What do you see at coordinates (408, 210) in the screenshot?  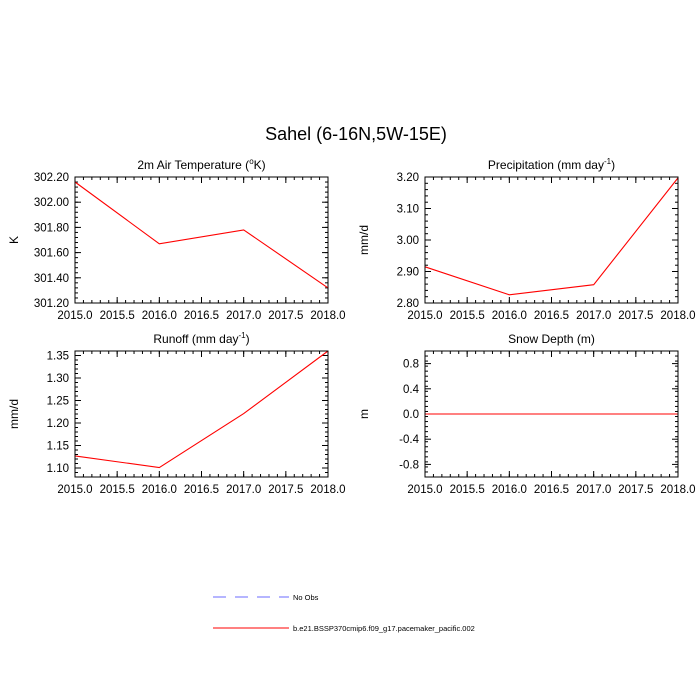 I see `y-tick-label: 3.10` at bounding box center [408, 210].